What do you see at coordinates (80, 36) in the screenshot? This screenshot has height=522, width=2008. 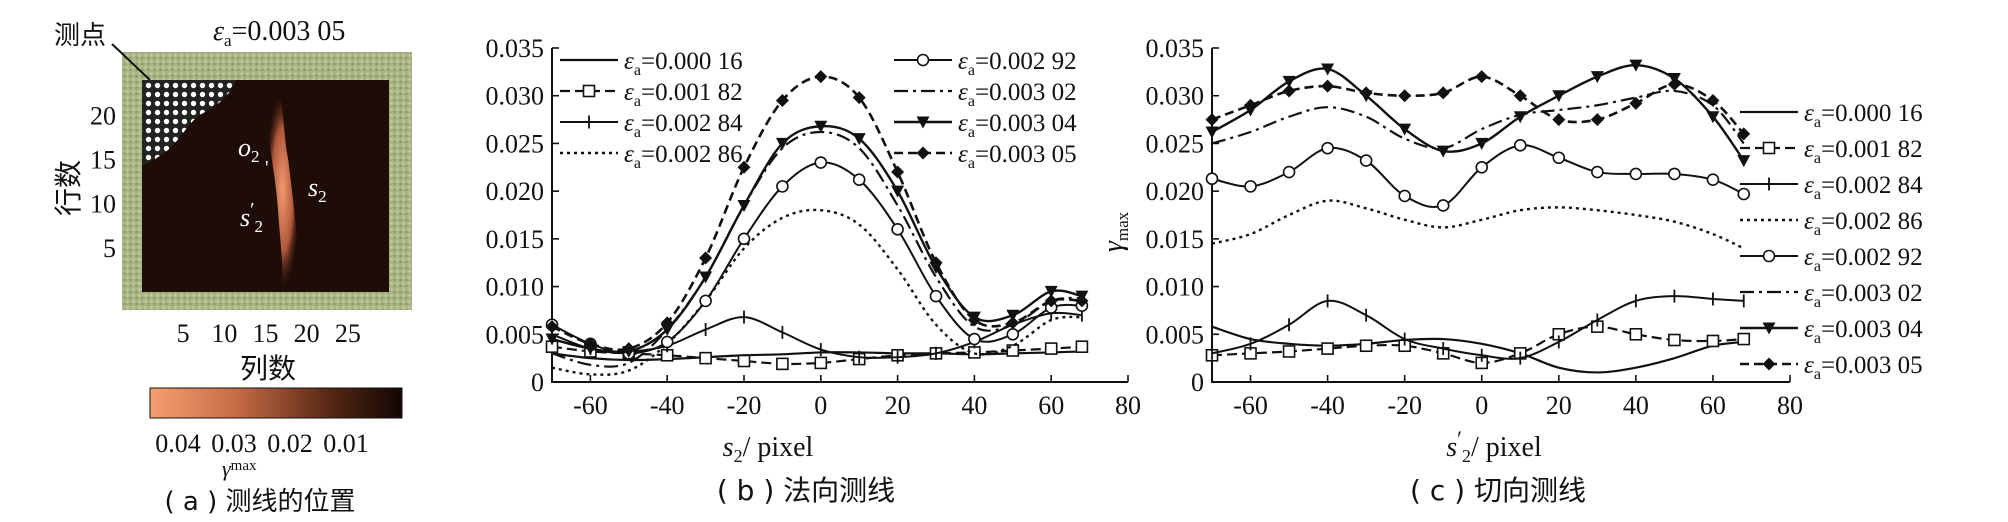 I see `measure-point-label: 测点` at bounding box center [80, 36].